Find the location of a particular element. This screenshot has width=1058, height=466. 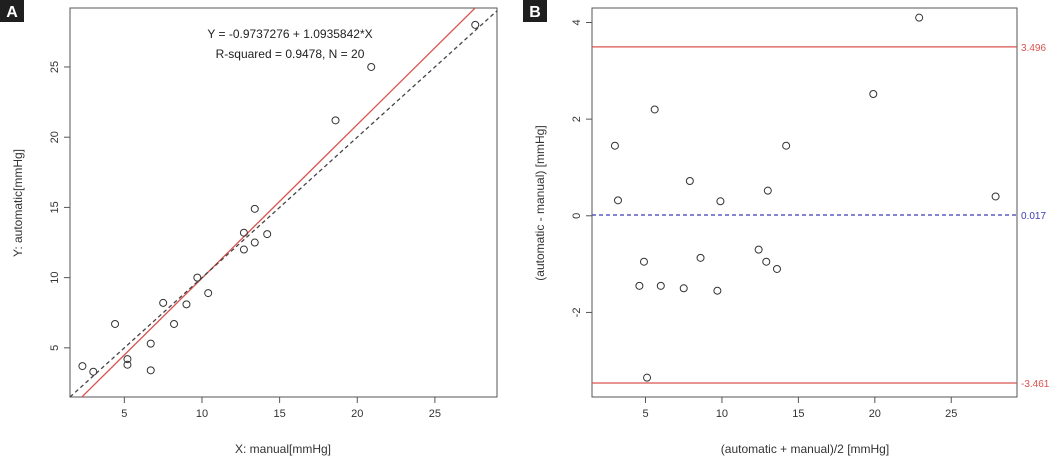

regression-equation: Y = -0.9737276 + 1.0935842*X is located at coordinates (289, 34).